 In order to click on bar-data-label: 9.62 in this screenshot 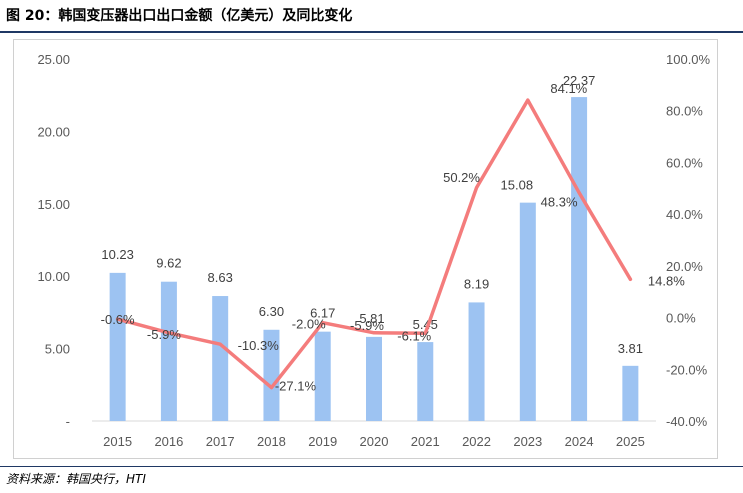, I will do `click(168, 263)`.